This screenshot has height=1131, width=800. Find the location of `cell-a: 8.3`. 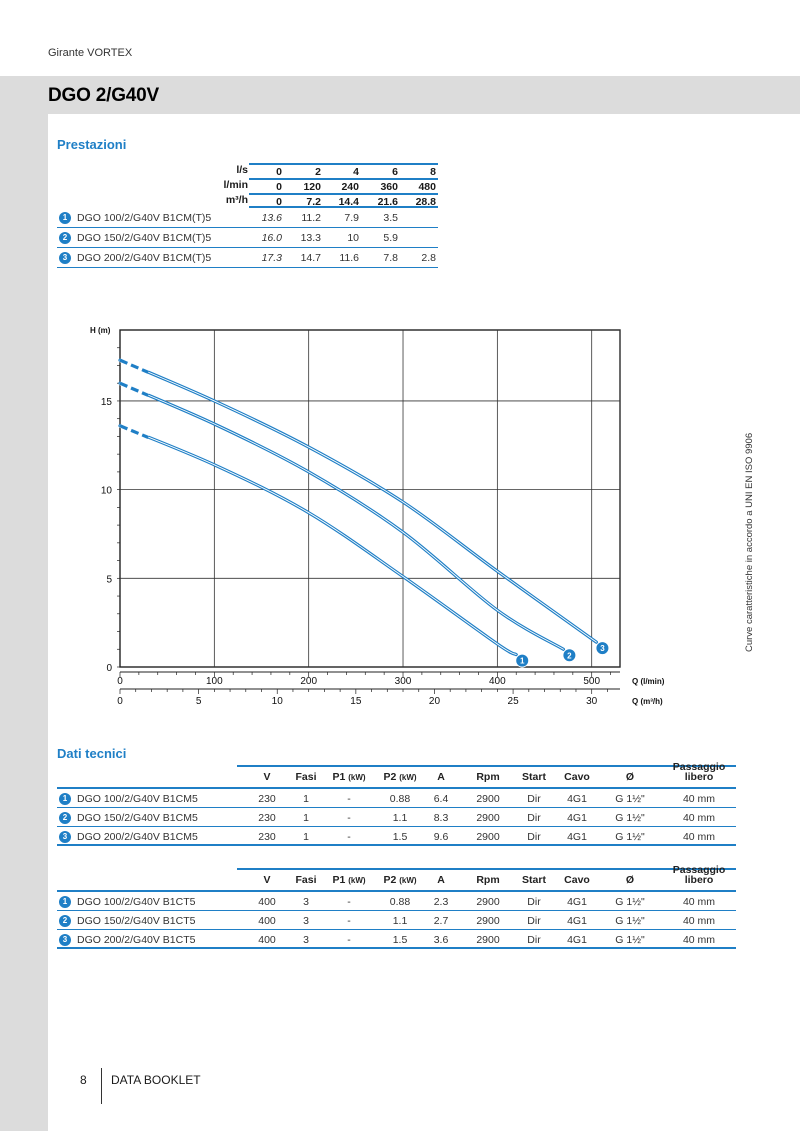

cell-a: 8.3 is located at coordinates (441, 818).